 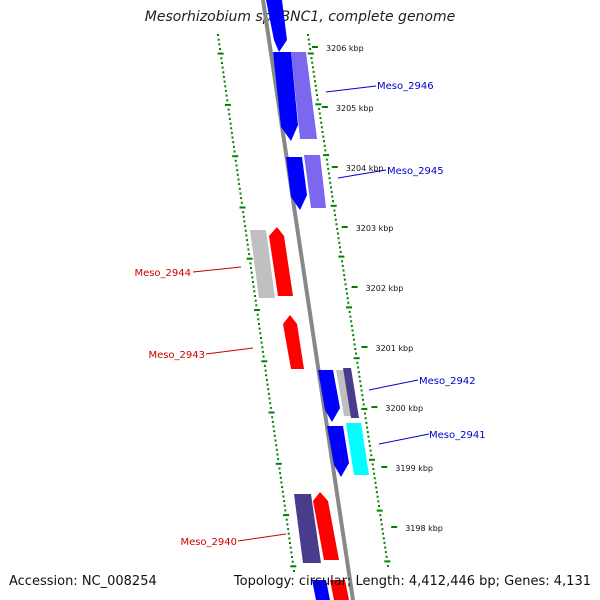 I want to click on feature-bottom-red, so click(x=339, y=590).